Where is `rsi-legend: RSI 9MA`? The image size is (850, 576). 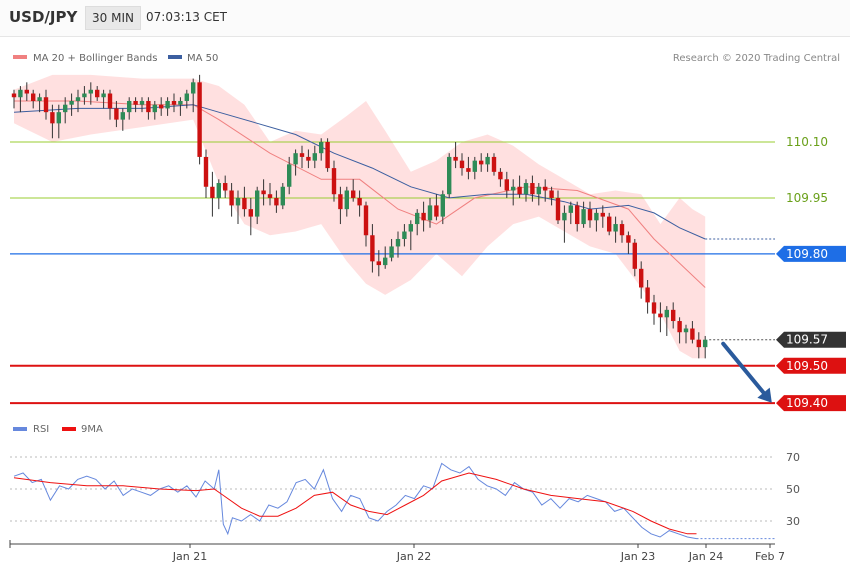
rsi-legend: RSI 9MA is located at coordinates (58, 429).